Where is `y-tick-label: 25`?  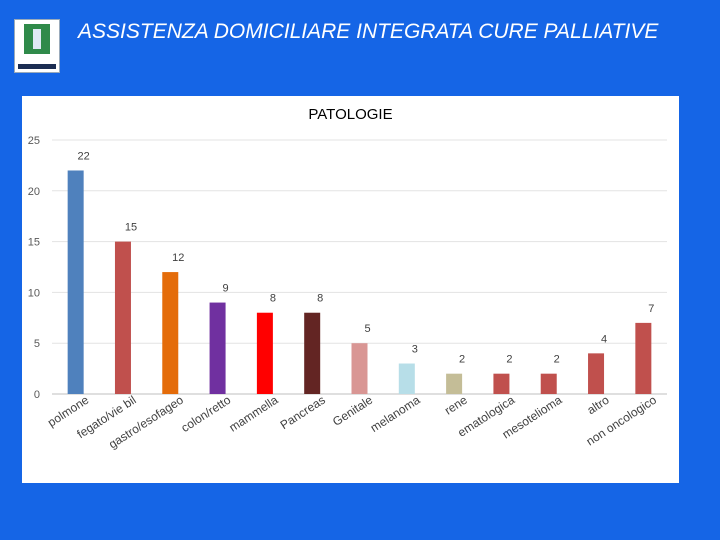 y-tick-label: 25 is located at coordinates (34, 141).